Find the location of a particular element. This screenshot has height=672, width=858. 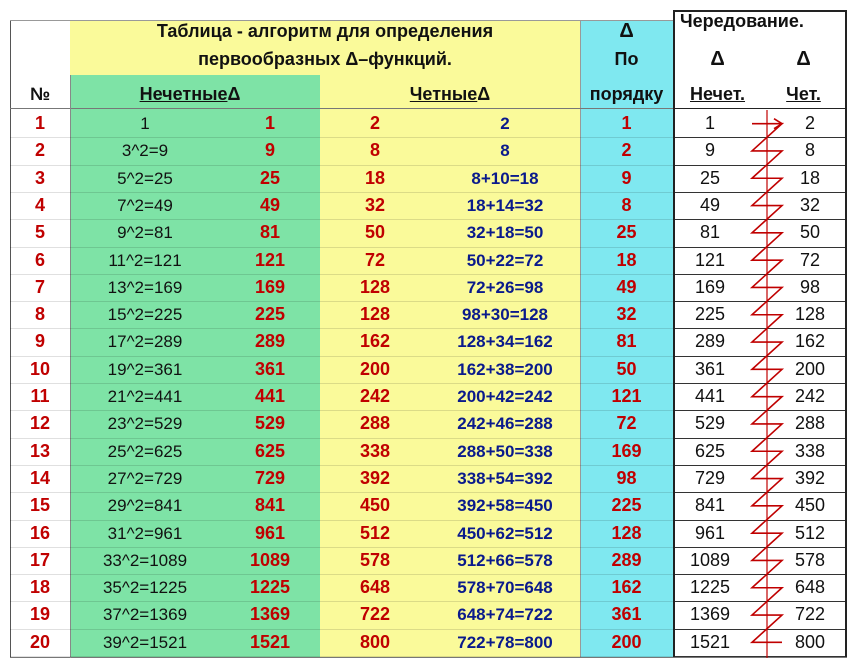

cell-n: 5 is located at coordinates (39, 232).